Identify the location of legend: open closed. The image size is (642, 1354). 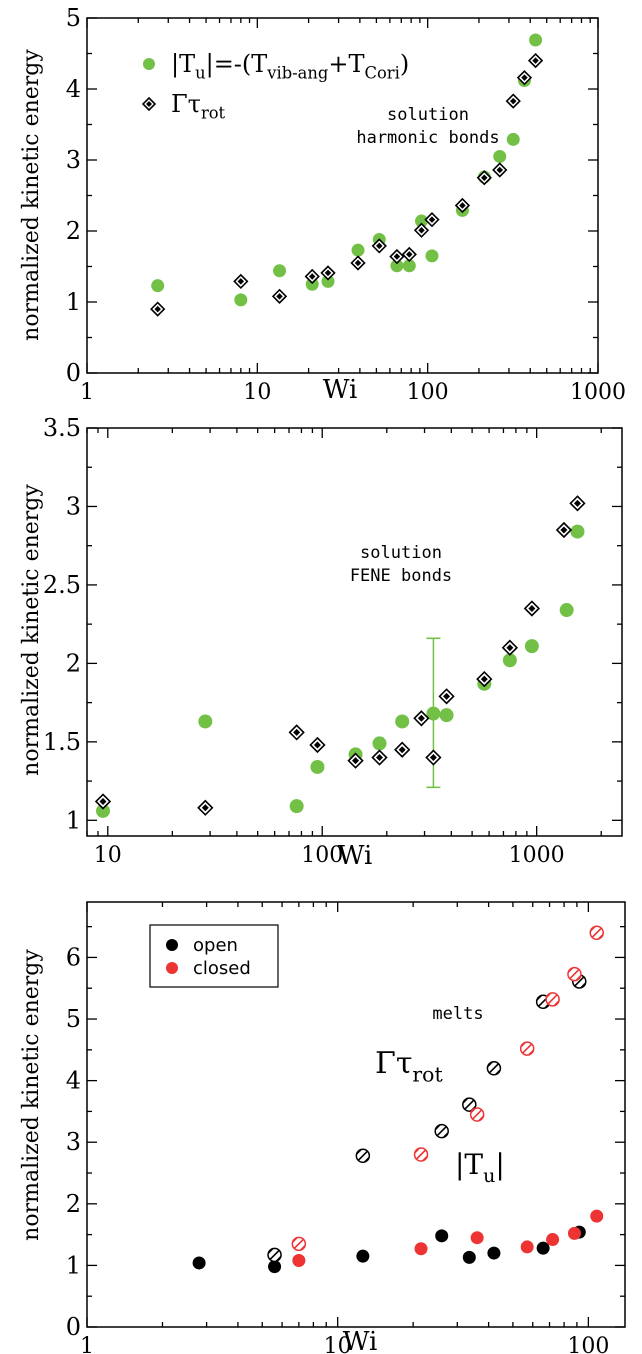
(214, 956).